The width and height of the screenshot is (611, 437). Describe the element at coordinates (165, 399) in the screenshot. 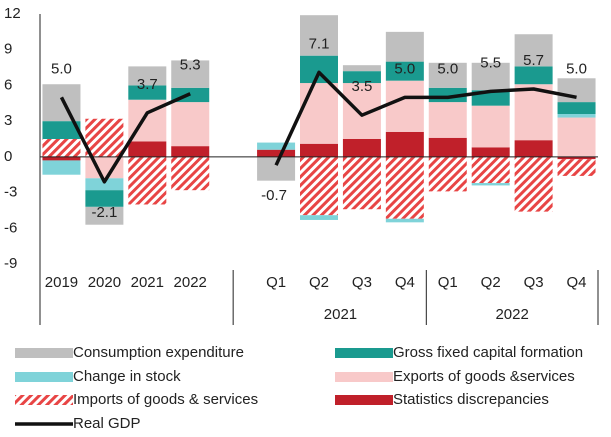

I see `legend-label: Imports of goods & services` at that location.